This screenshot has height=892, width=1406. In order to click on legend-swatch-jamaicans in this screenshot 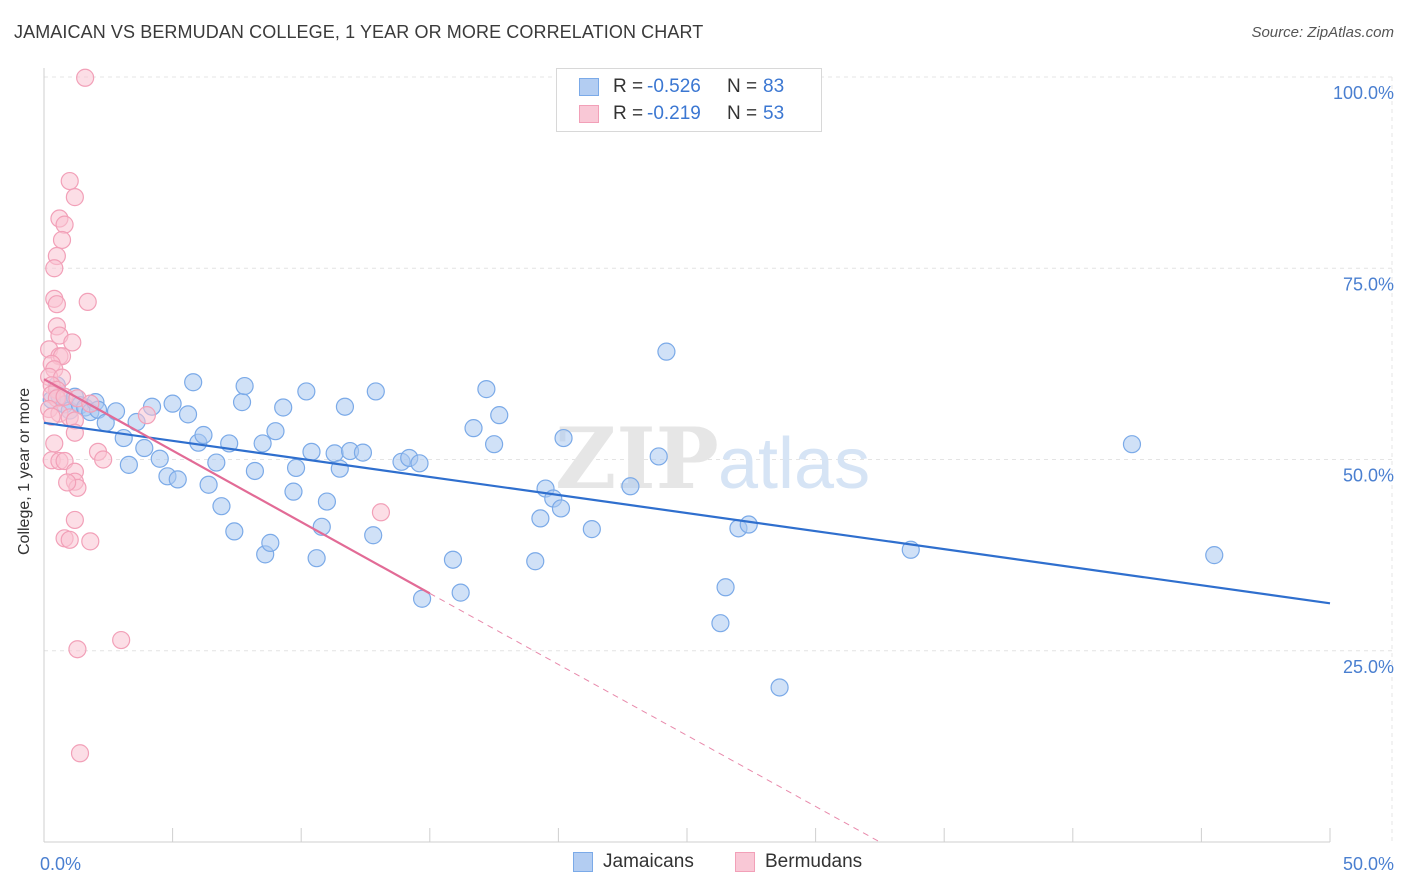, I will do `click(589, 87)`.